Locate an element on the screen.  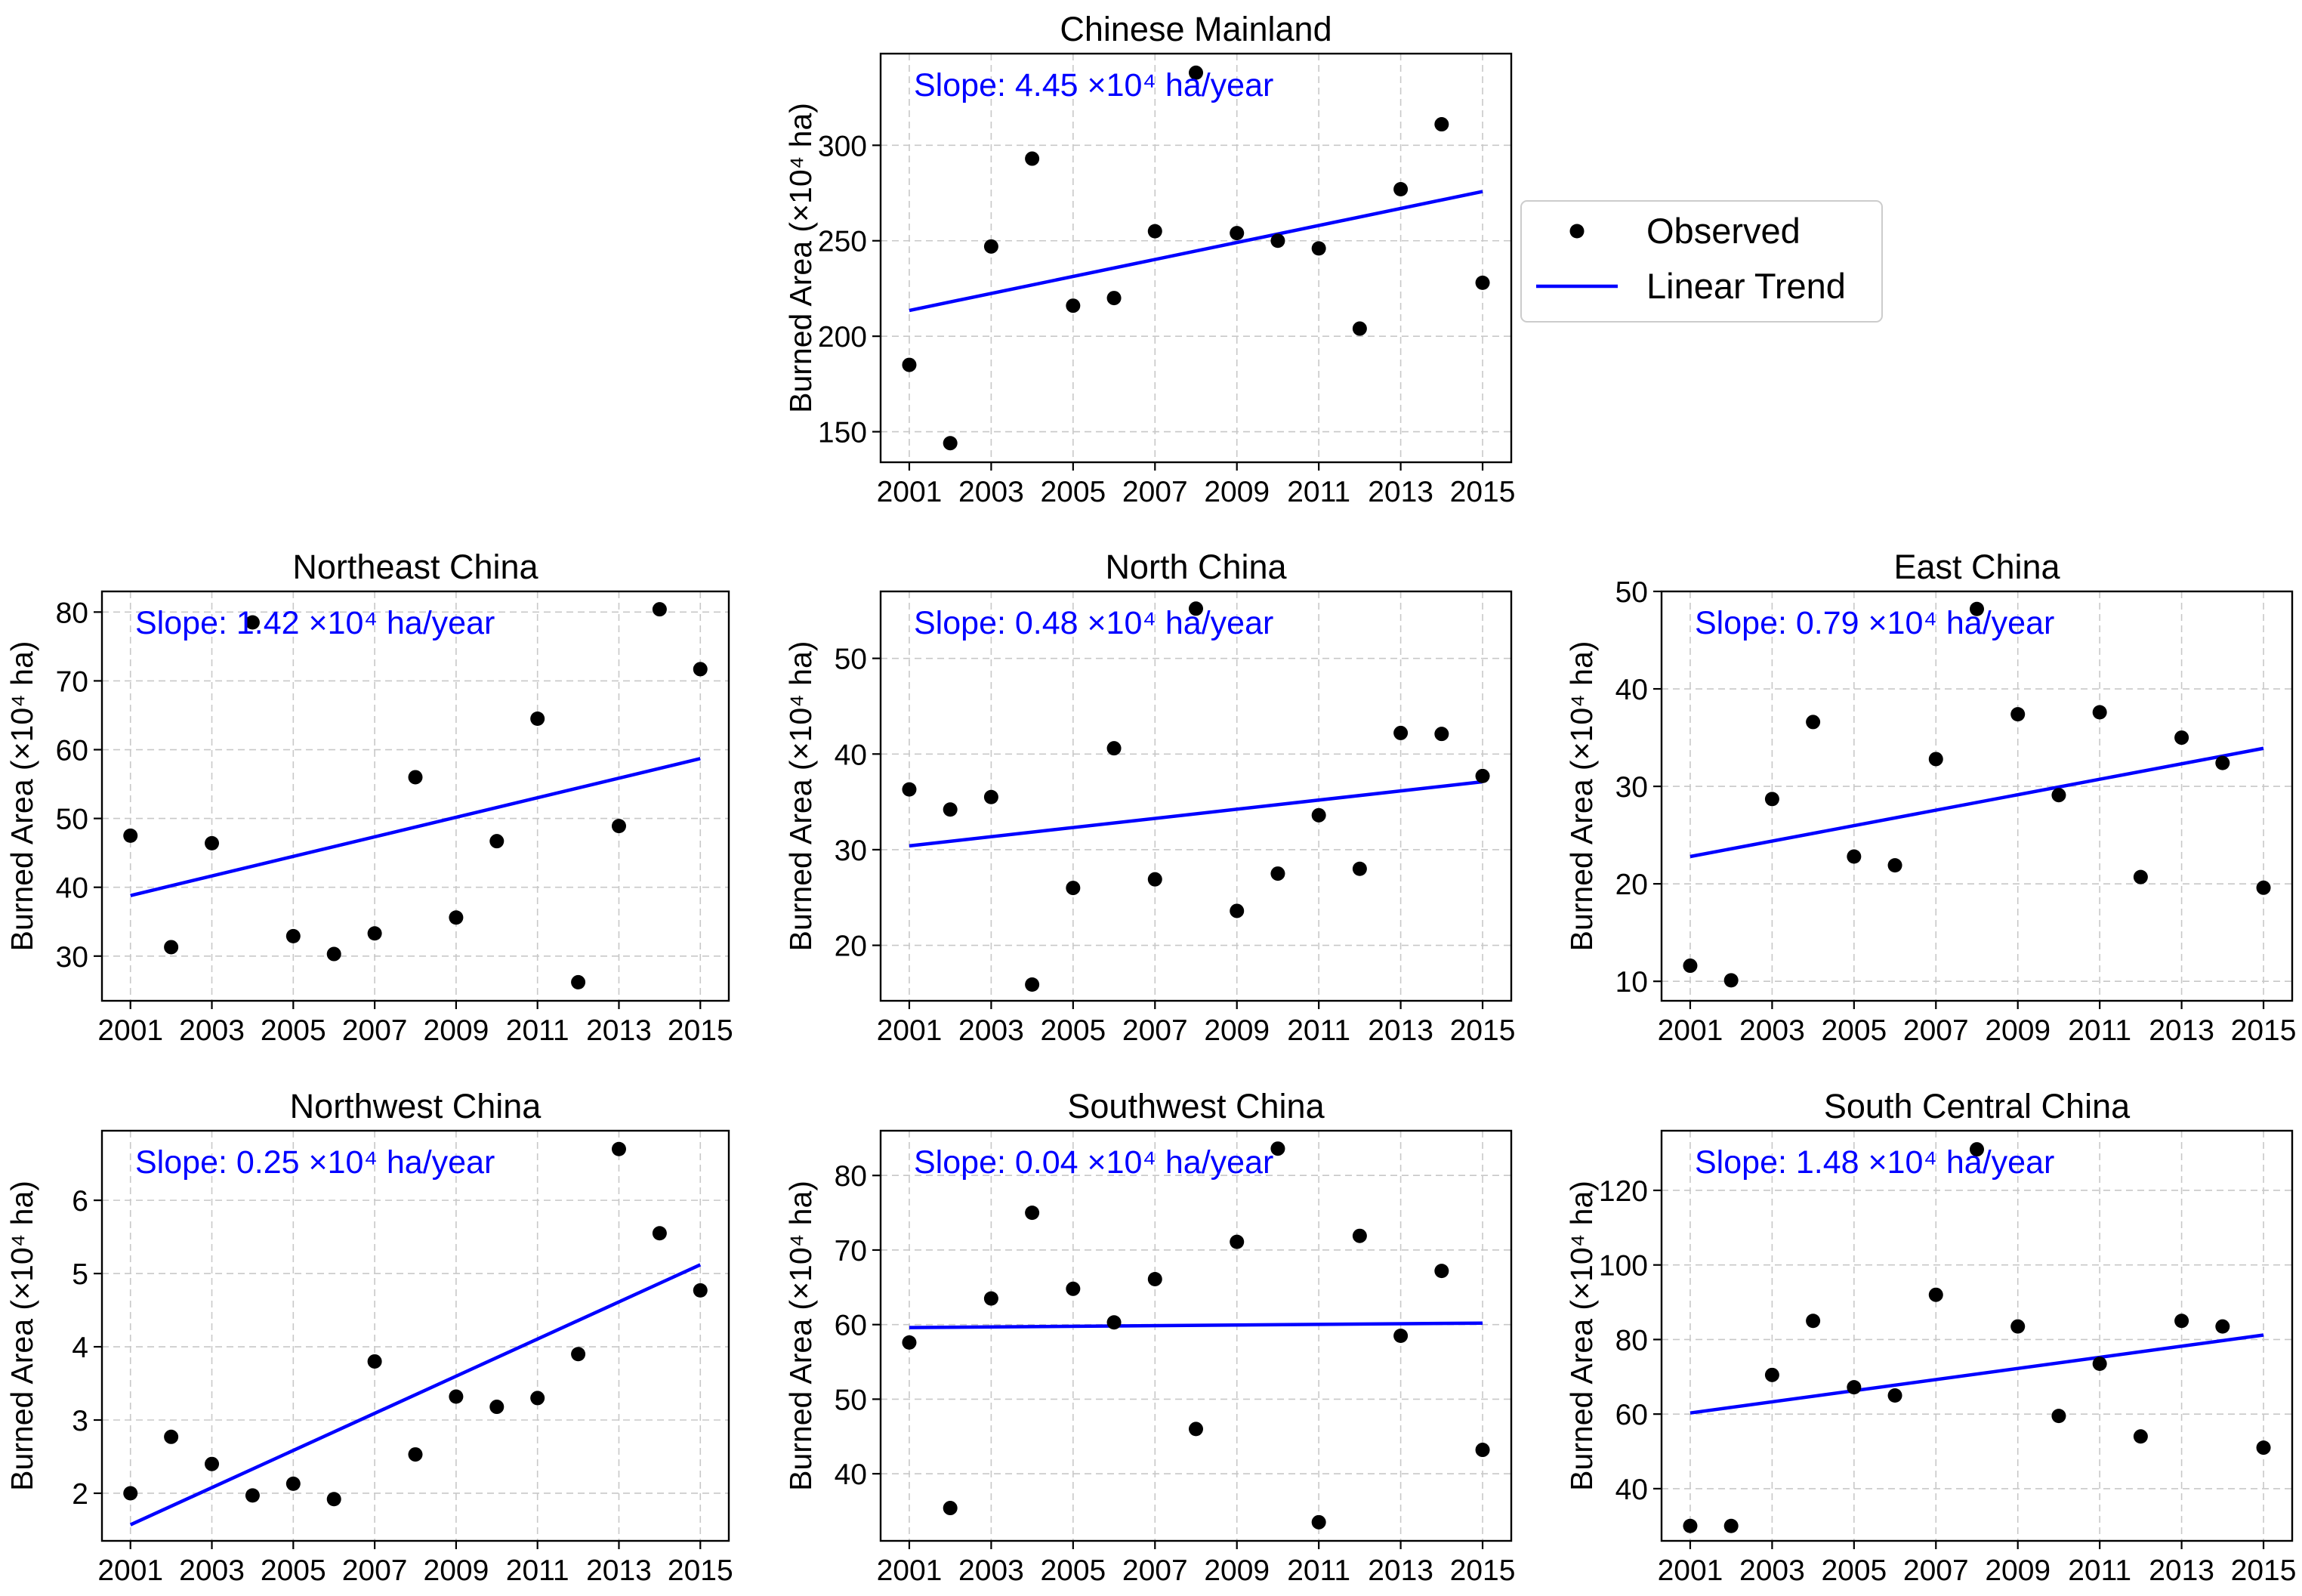
panel-title: South Central China is located at coordinates (1977, 1106).